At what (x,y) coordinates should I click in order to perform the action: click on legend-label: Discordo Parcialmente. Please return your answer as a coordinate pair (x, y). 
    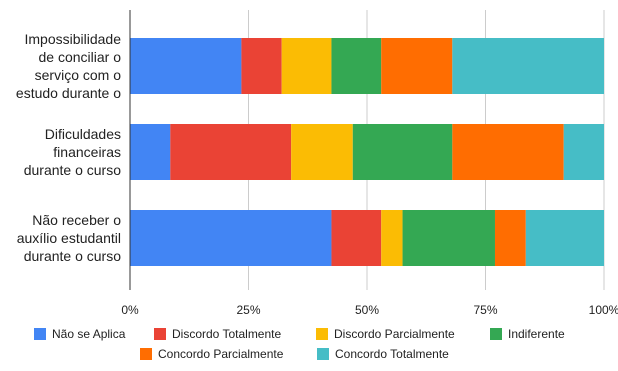
    Looking at the image, I should click on (394, 334).